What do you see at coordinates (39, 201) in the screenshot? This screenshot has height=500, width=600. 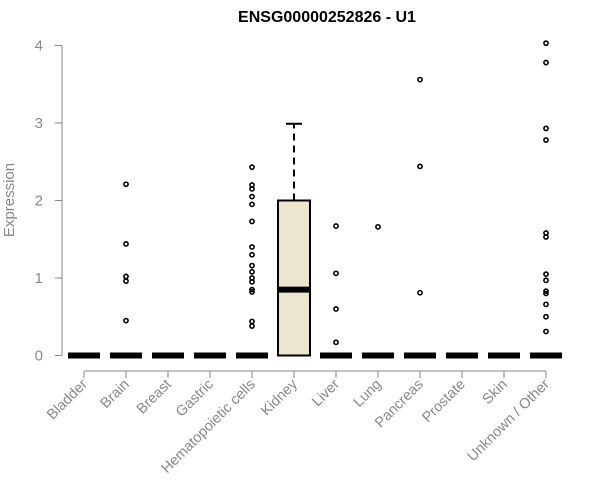 I see `y-tick-label: 2` at bounding box center [39, 201].